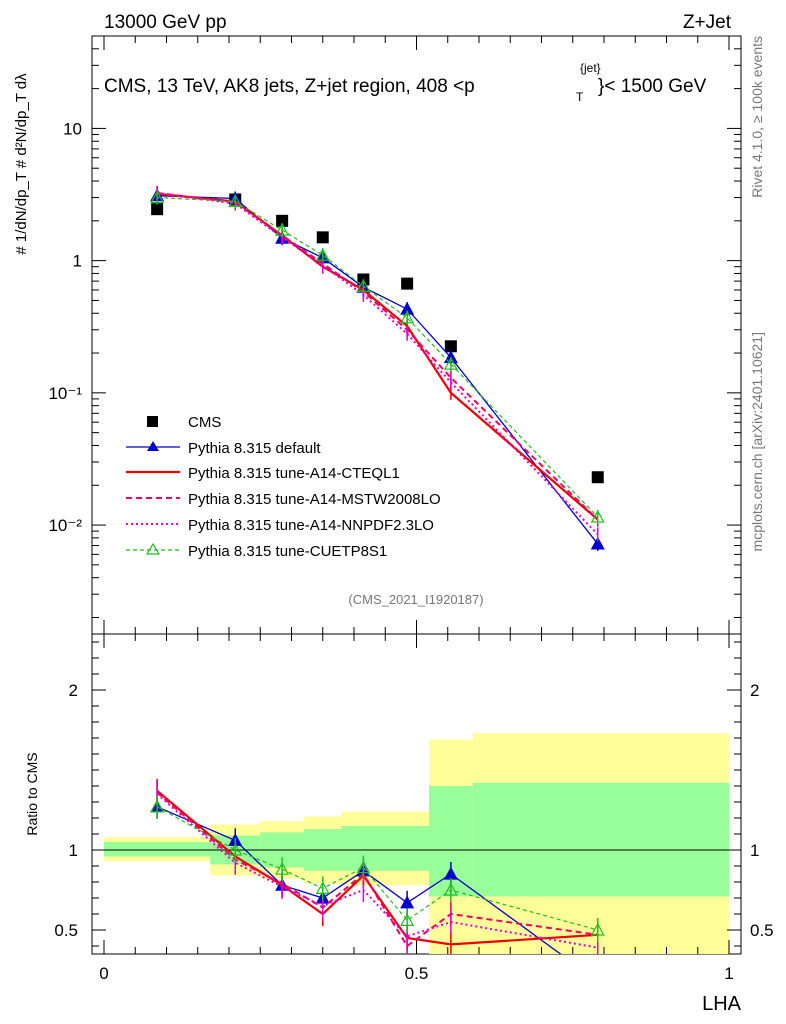 The height and width of the screenshot is (1024, 786). I want to click on ratio-xtick-label: 0, so click(103, 973).